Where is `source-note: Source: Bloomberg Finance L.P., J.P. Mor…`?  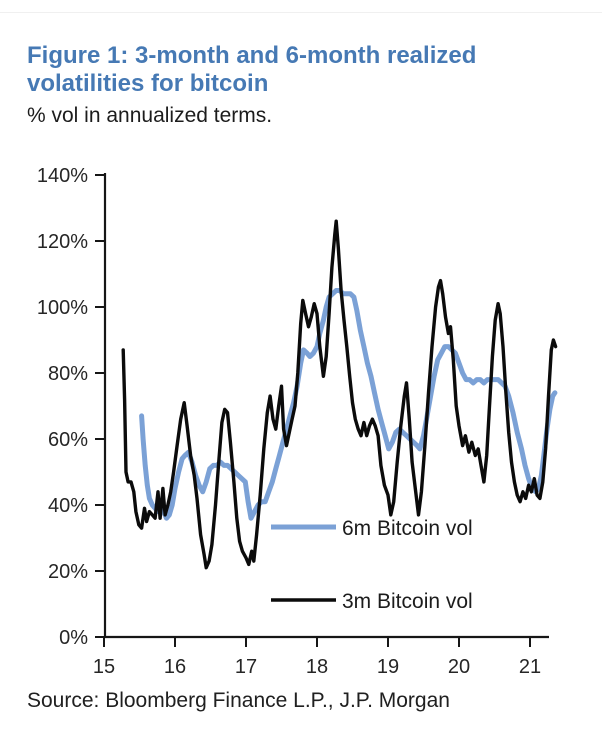 source-note: Source: Bloomberg Finance L.P., J.P. Mor… is located at coordinates (238, 700).